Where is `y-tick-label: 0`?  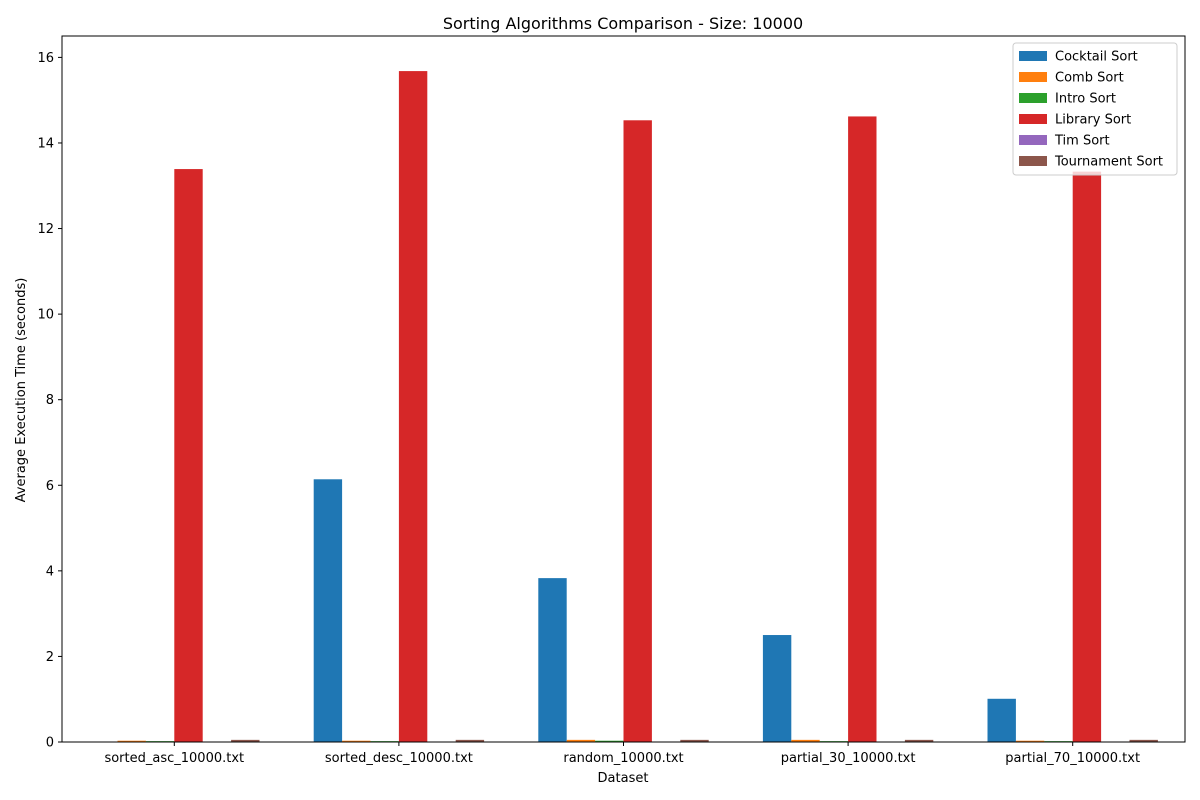
y-tick-label: 0 is located at coordinates (50, 743).